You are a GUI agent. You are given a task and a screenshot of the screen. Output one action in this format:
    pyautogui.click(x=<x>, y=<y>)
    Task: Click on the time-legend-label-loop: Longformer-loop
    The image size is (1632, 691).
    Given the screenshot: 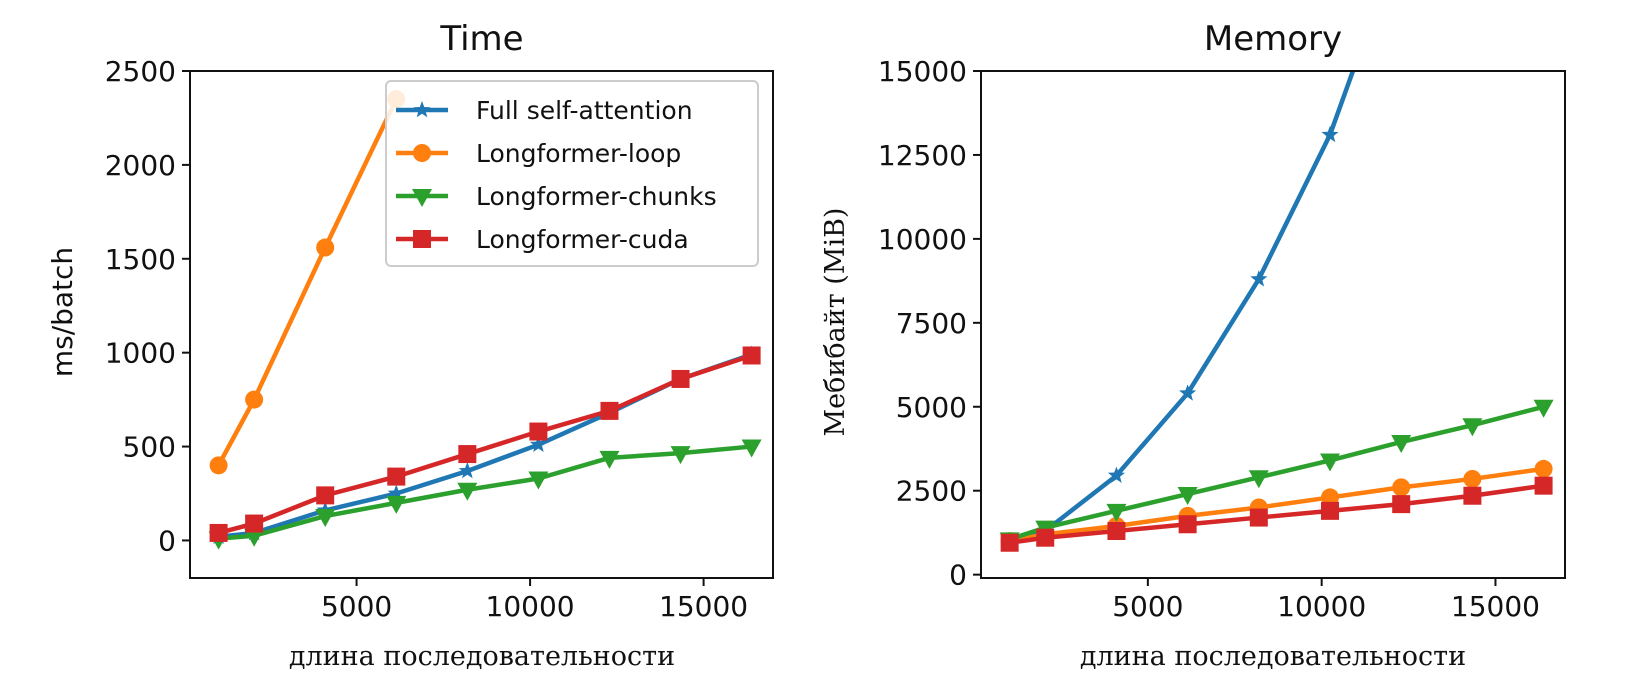 What is the action you would take?
    pyautogui.click(x=578, y=153)
    